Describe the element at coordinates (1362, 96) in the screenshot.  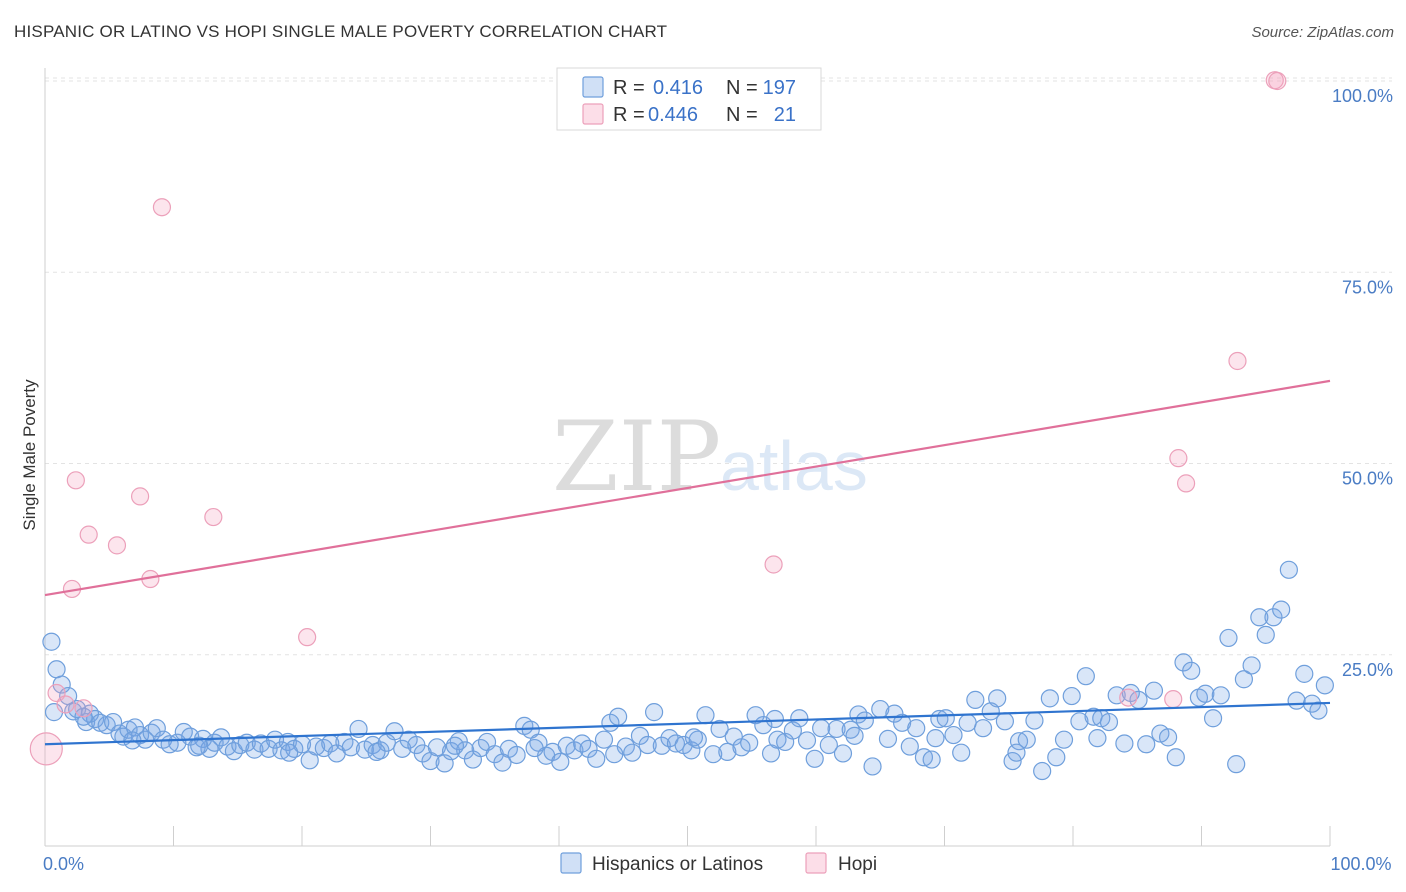
I see `y-tick-label-100: 100.0%` at that location.